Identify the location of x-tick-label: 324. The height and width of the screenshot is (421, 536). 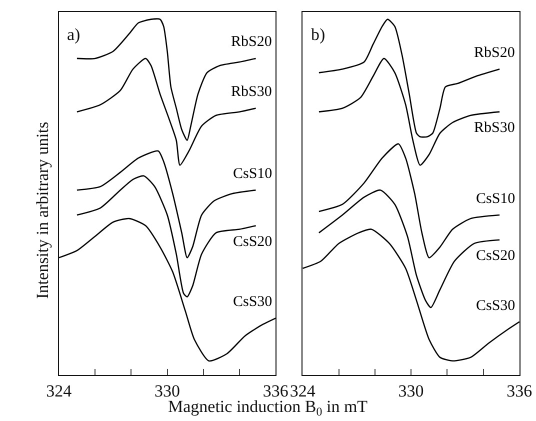
(59, 391).